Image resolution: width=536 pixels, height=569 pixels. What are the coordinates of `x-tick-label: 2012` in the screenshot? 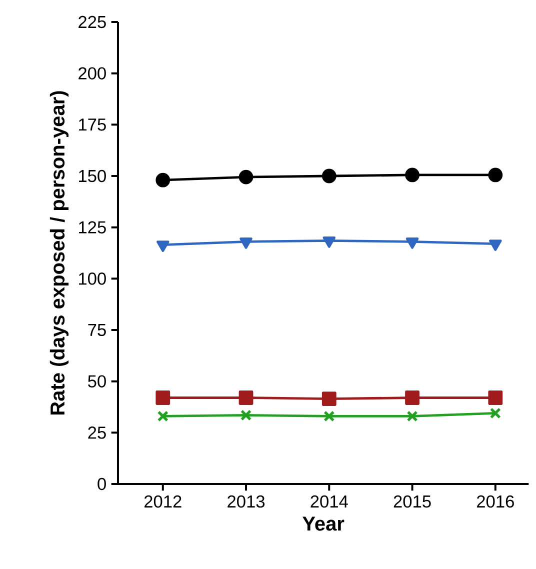 It's located at (163, 501).